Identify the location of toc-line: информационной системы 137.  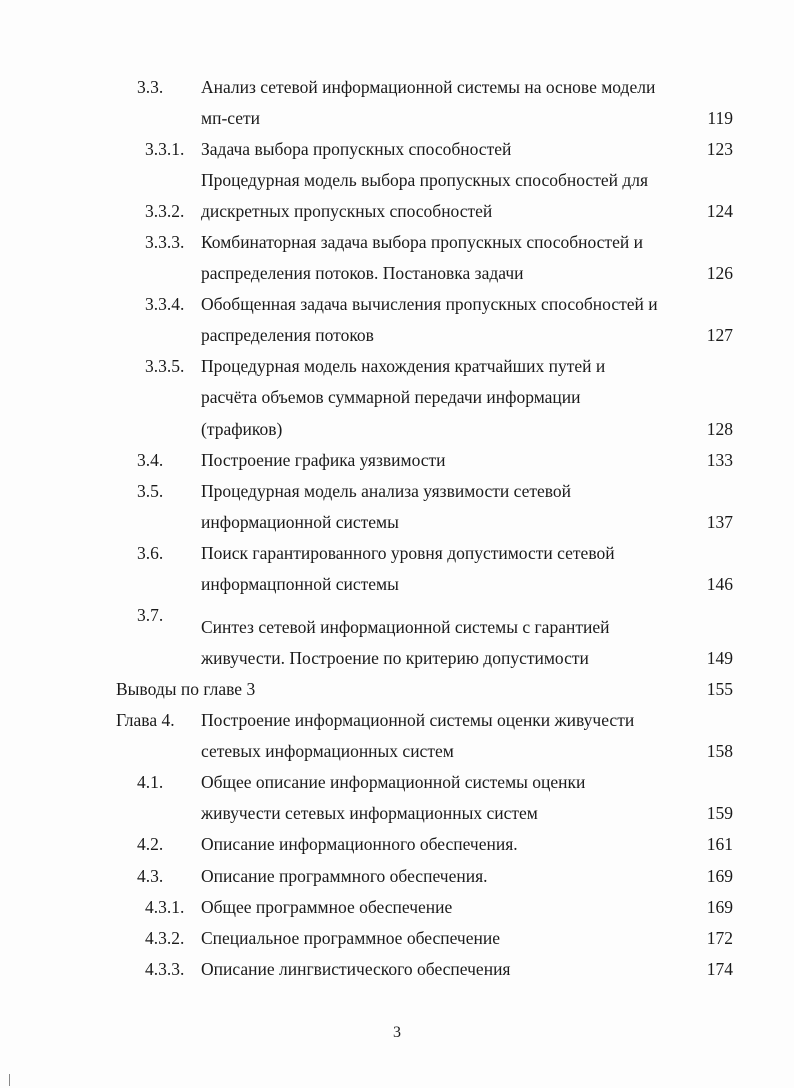
(397, 522).